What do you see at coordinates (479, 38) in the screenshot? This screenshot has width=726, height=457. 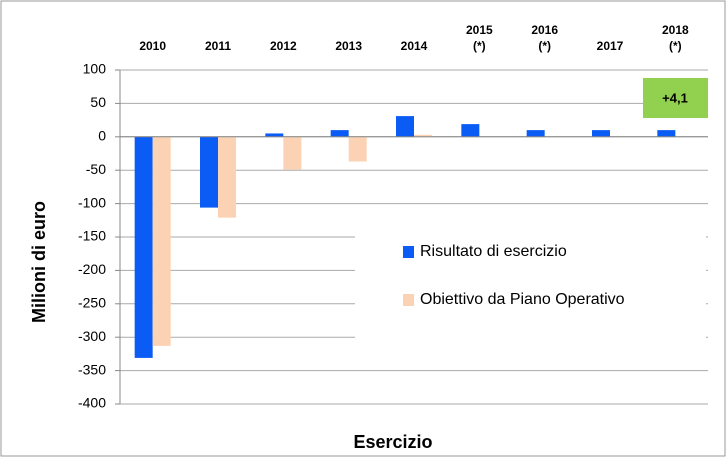 I see `x-tick-label: 2015 (*)` at bounding box center [479, 38].